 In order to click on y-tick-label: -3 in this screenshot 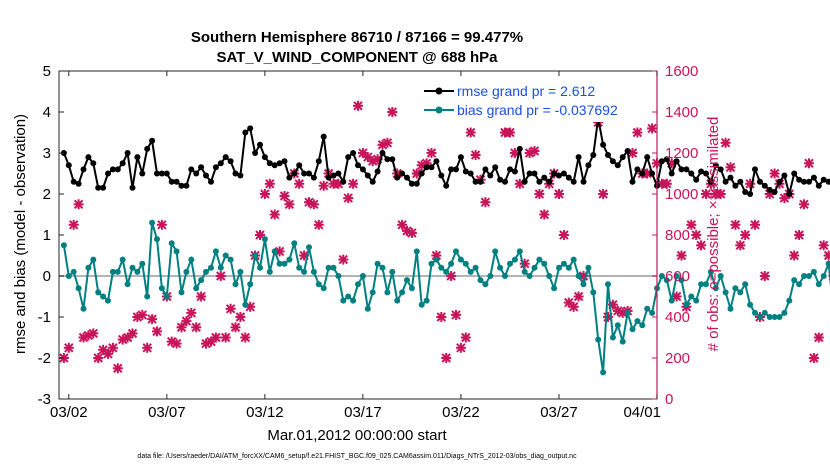, I will do `click(44, 399)`.